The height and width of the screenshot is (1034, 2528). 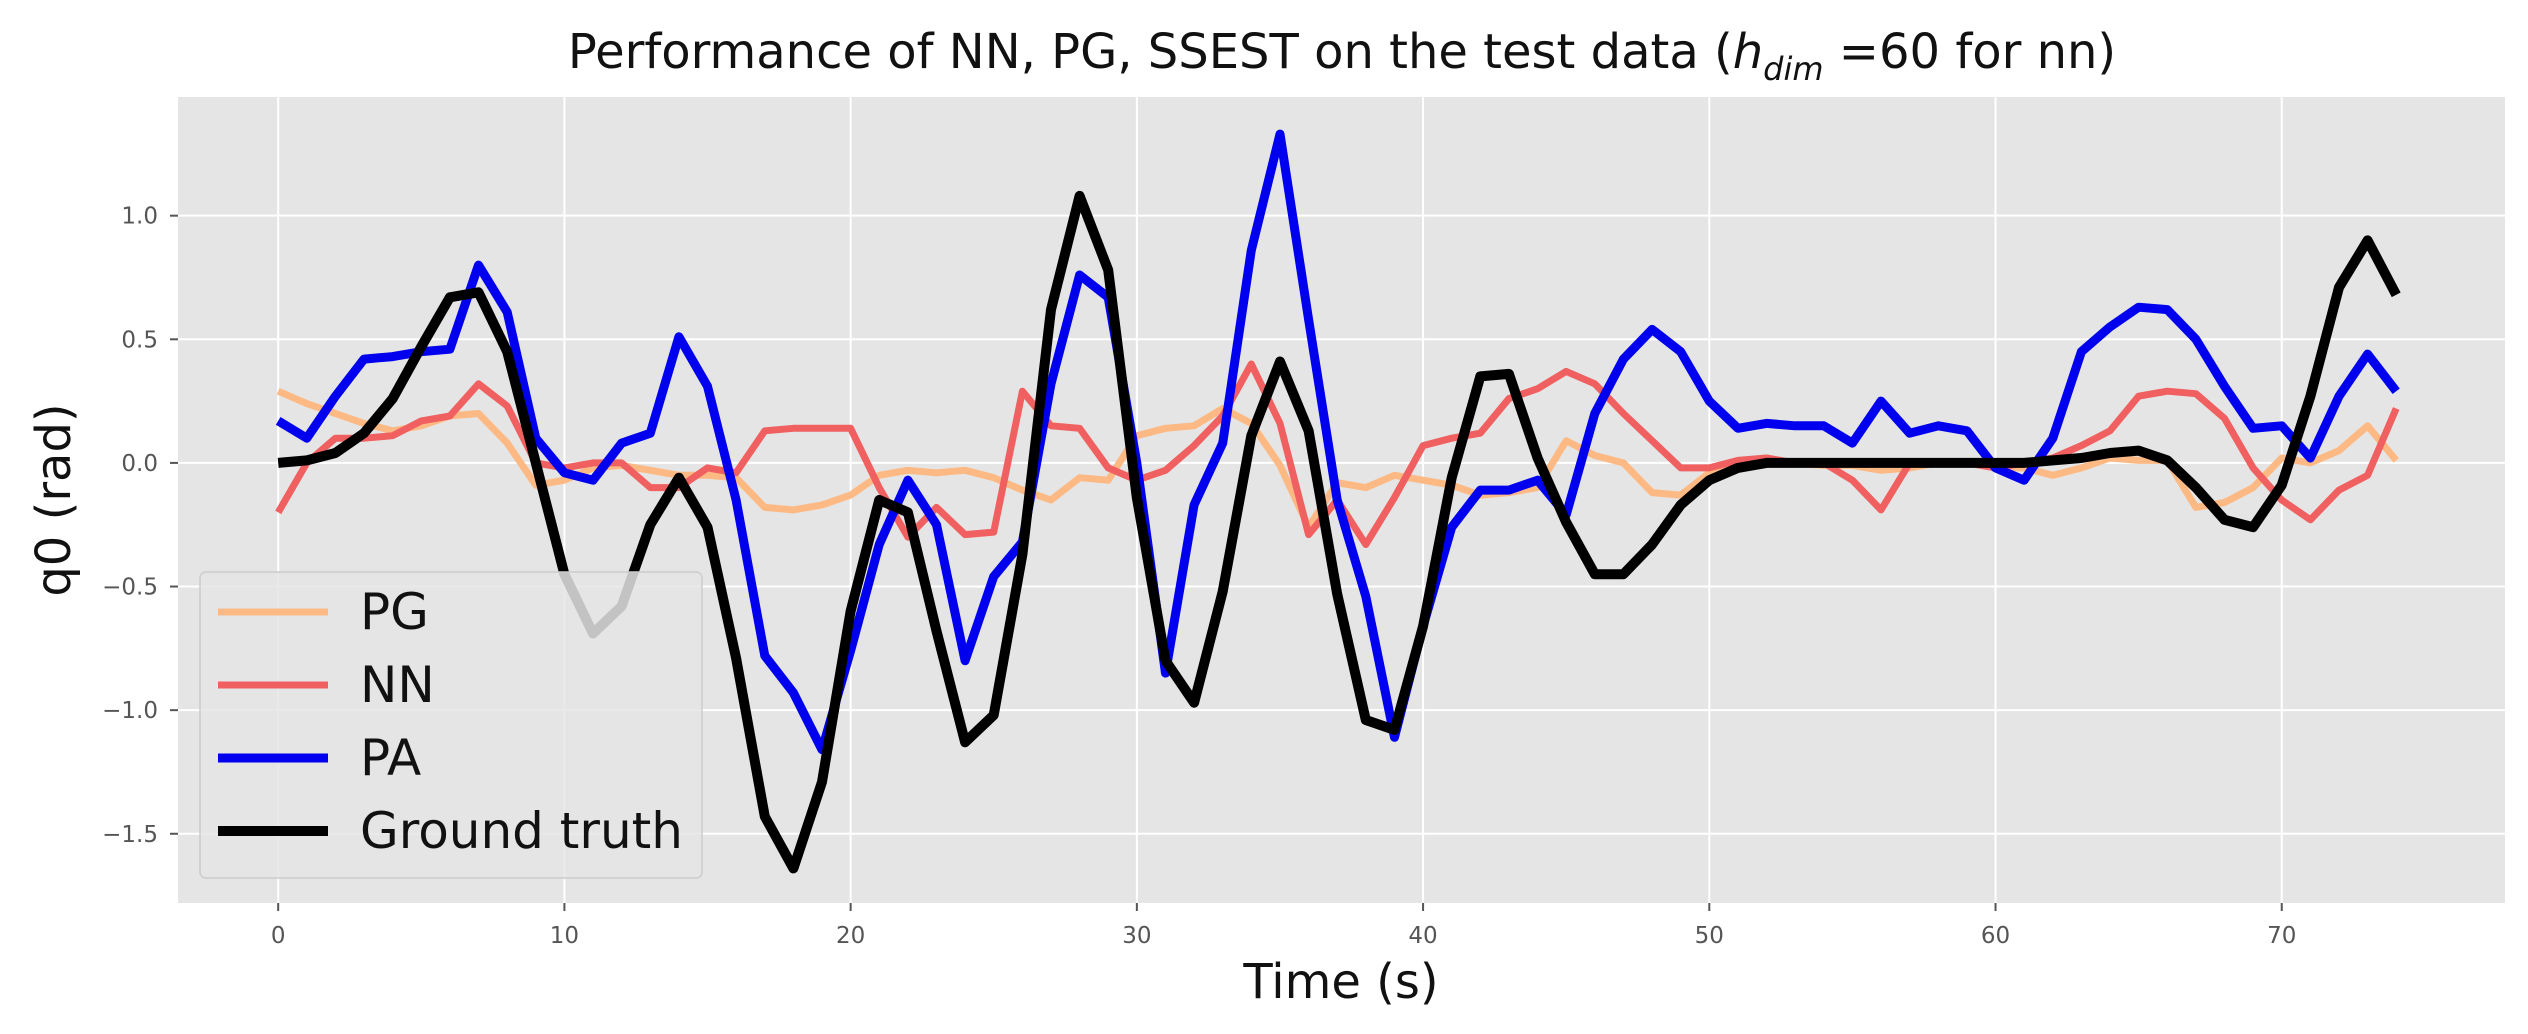 What do you see at coordinates (390, 758) in the screenshot?
I see `legend-label-pa: PA` at bounding box center [390, 758].